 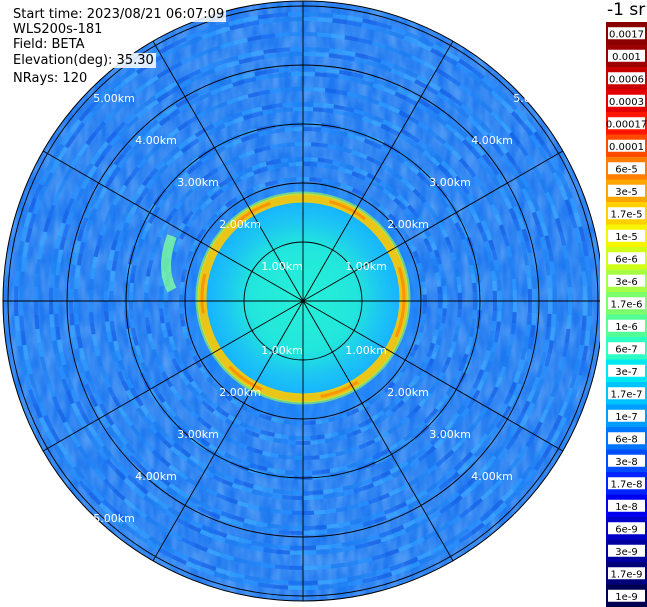 I want to click on elevation-label: Elevation(deg): 35.30, so click(x=83, y=60).